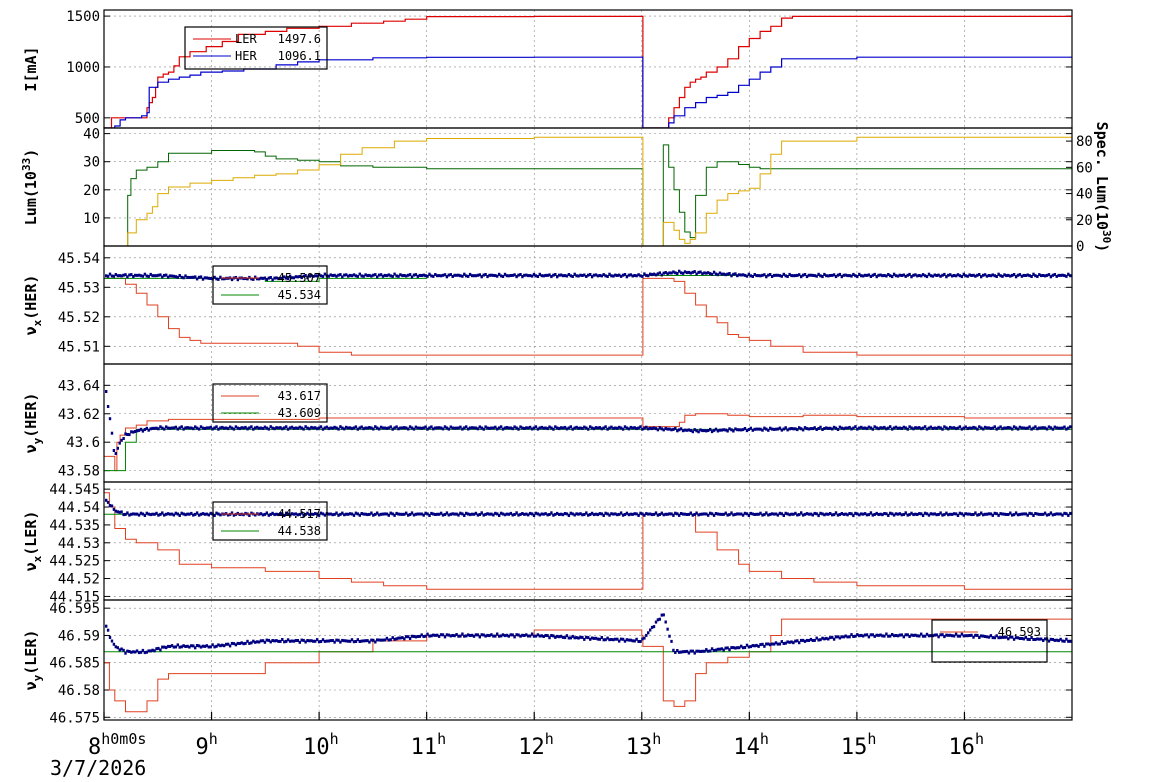 This screenshot has width=1154, height=782. Describe the element at coordinates (1084, 168) in the screenshot. I see `y2tick-label: 60` at that location.